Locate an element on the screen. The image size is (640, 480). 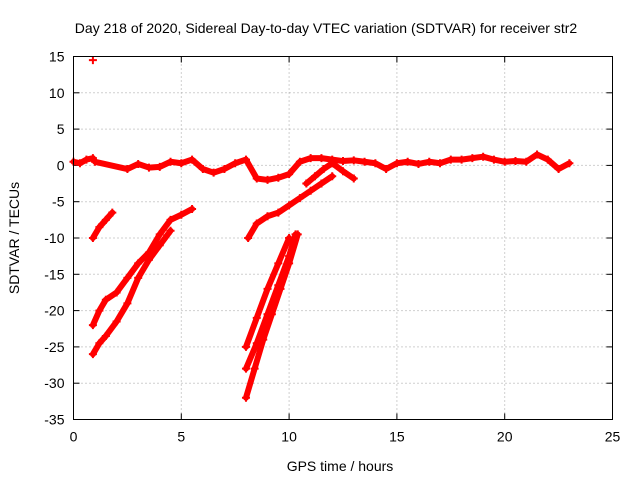
x-tick-label: 0 is located at coordinates (74, 437).